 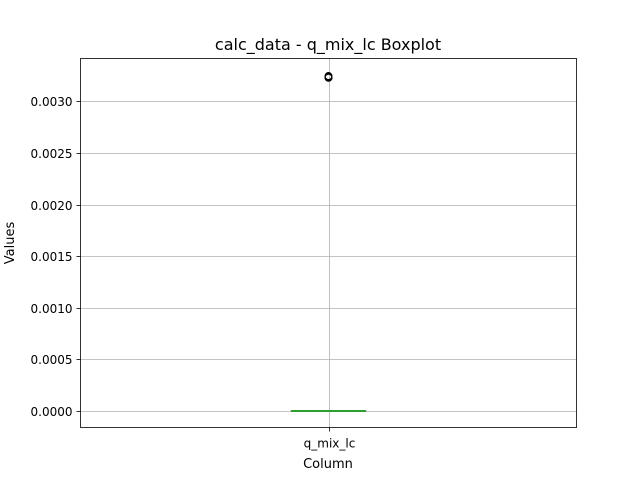 What do you see at coordinates (52, 309) in the screenshot?
I see `y-tick-label: 0.0010` at bounding box center [52, 309].